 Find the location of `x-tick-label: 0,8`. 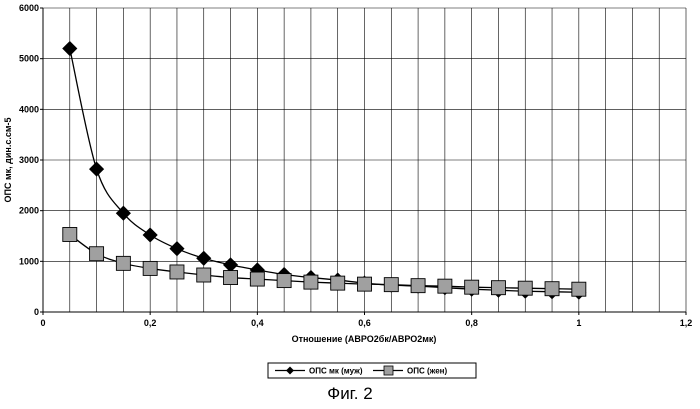

x-tick-label: 0,8 is located at coordinates (471, 323).